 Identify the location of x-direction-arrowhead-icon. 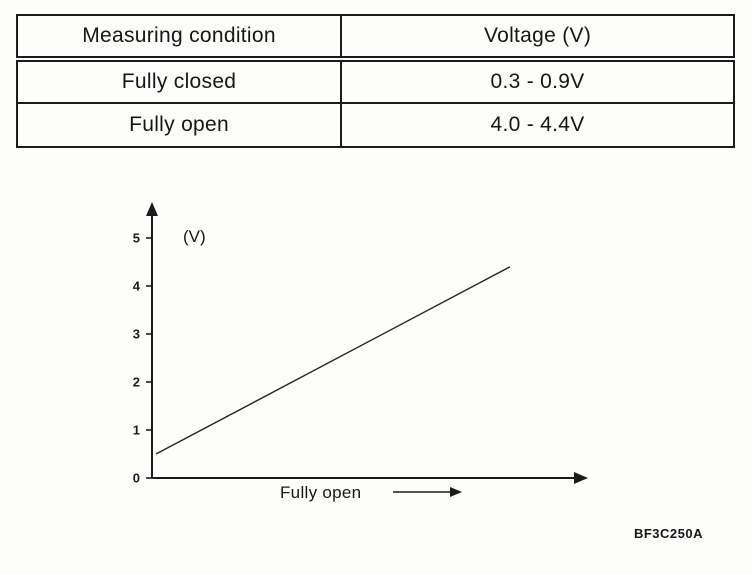
(456, 492).